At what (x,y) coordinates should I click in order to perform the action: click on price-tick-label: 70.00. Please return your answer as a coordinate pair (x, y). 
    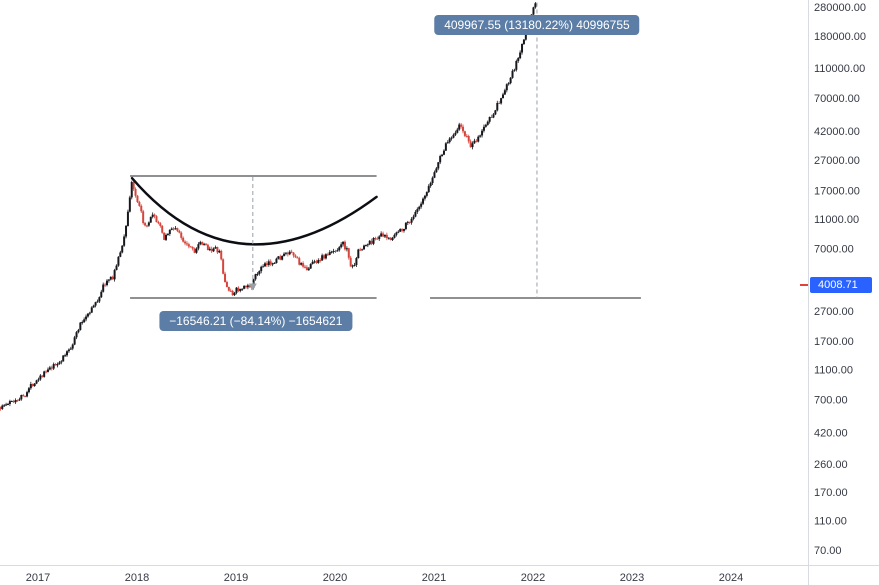
    Looking at the image, I should click on (828, 551).